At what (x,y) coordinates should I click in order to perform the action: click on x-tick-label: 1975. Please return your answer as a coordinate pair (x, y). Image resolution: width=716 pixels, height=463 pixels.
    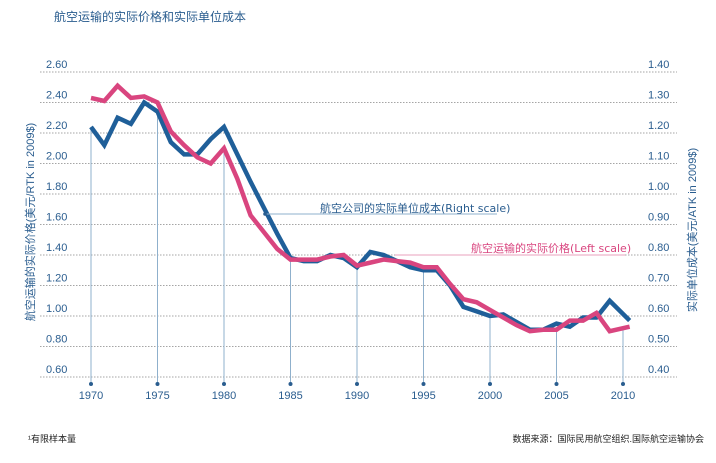
    Looking at the image, I should click on (157, 396).